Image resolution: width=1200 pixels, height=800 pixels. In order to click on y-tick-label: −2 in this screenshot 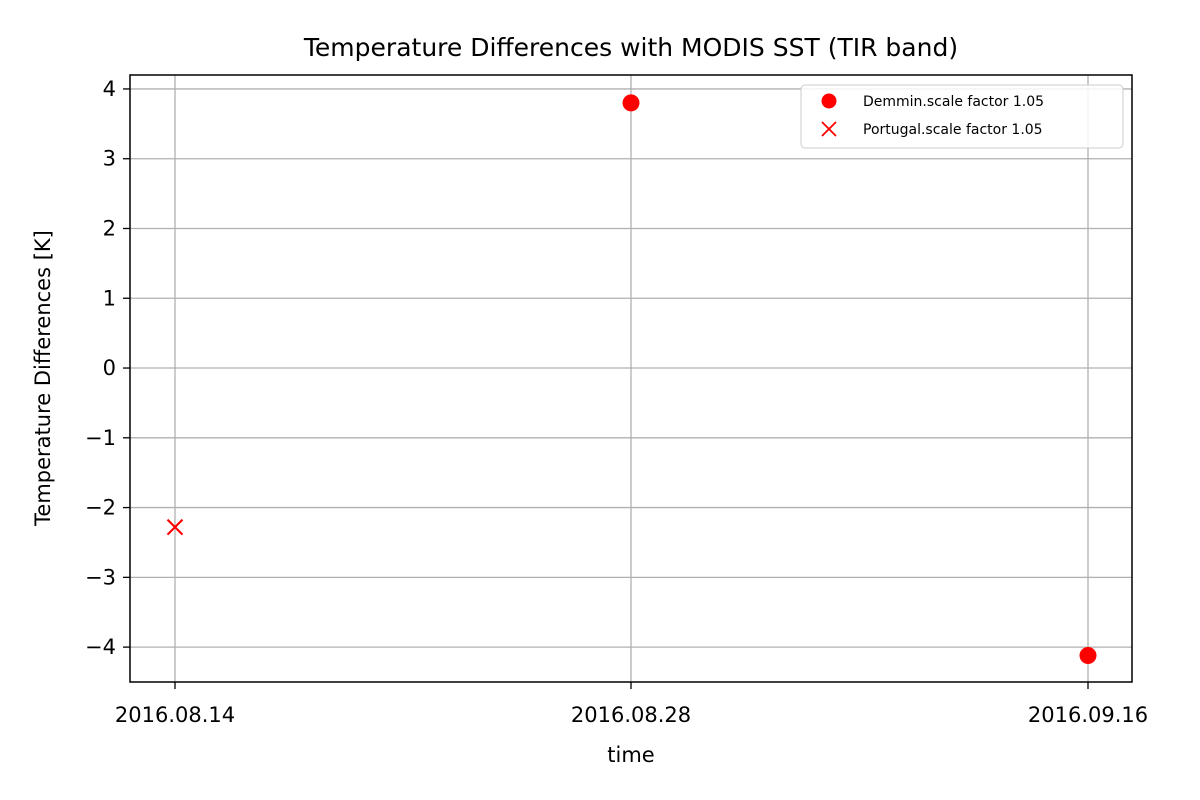, I will do `click(100, 508)`.